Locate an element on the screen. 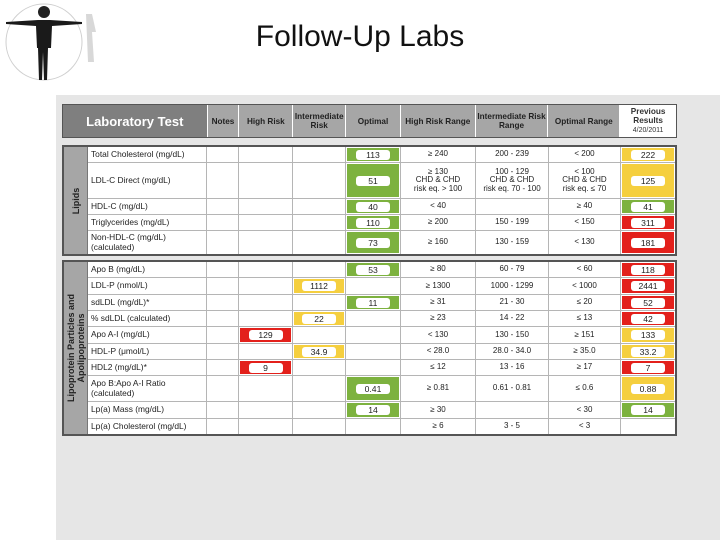  intermediate-risk-range-cell: 200 - 239 is located at coordinates (512, 154).